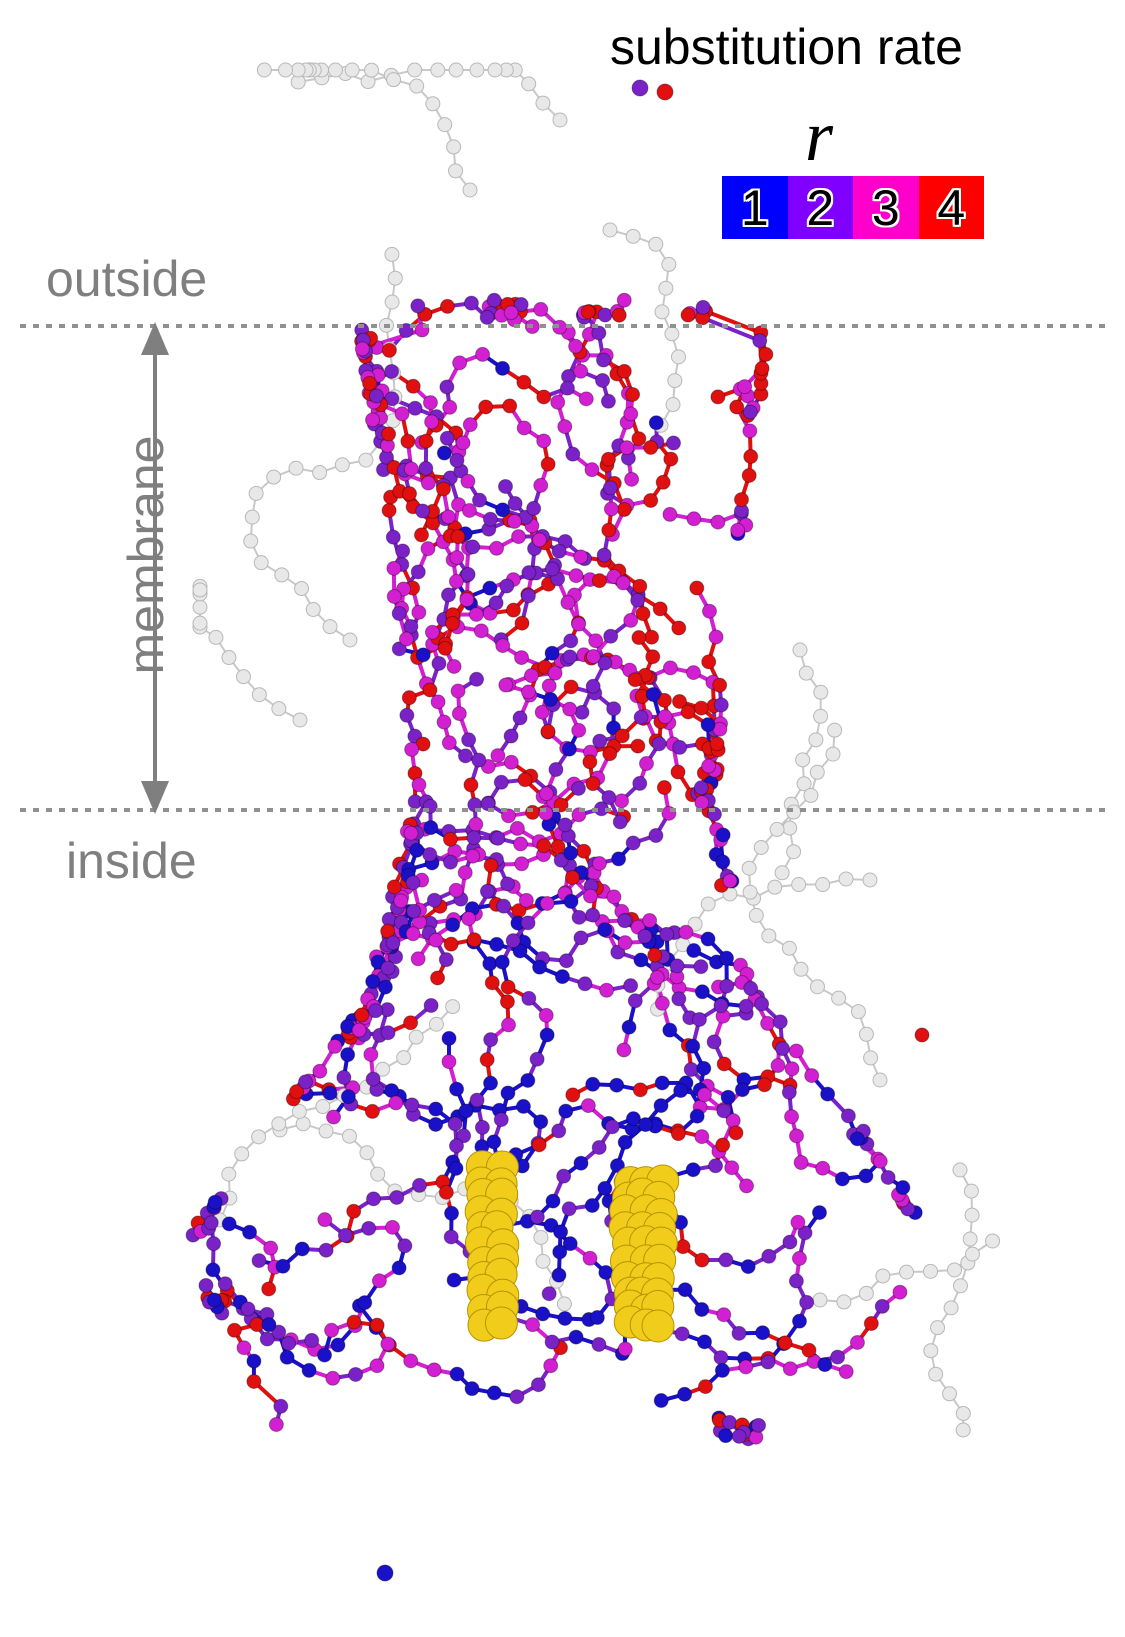  I want to click on scale-label-1: 1, so click(754, 207).